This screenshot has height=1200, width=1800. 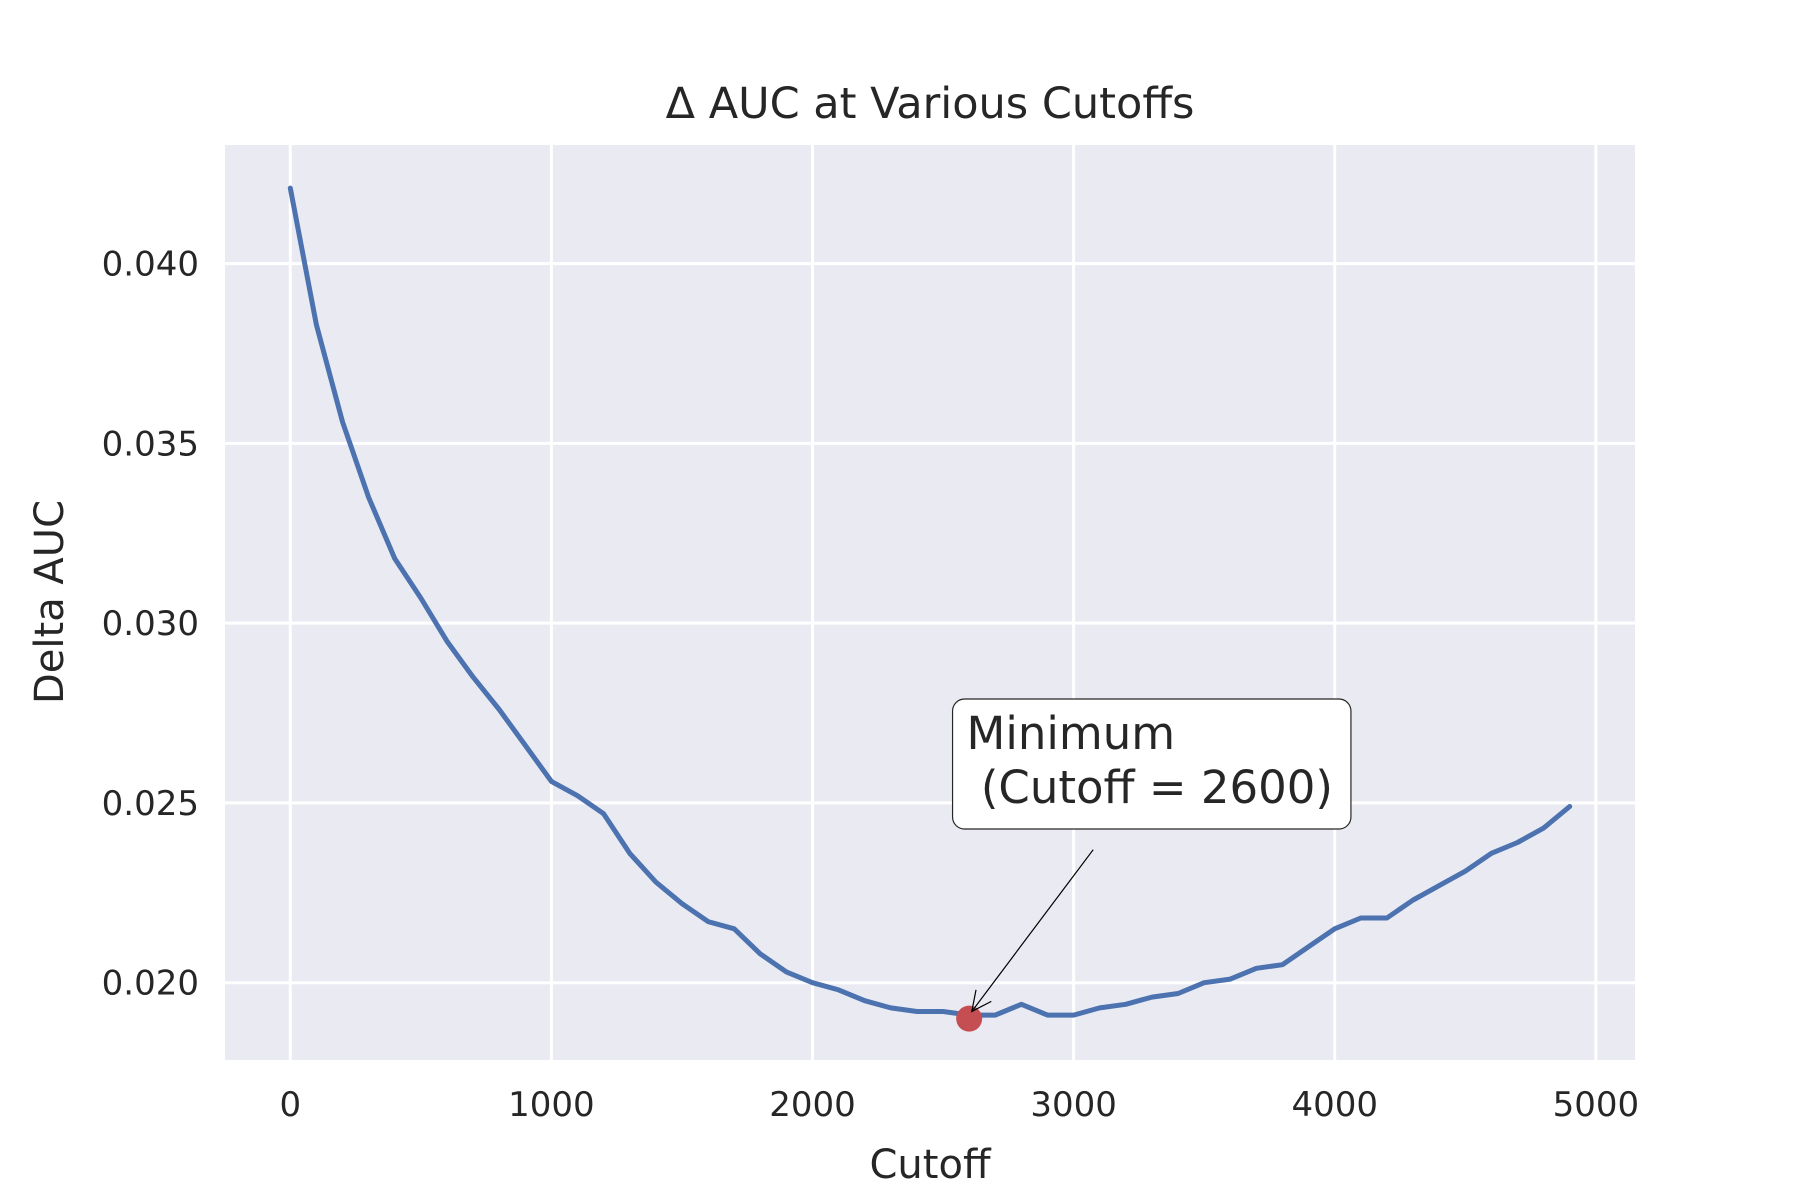 I want to click on x-axis-label: Cutoff, so click(x=931, y=1165).